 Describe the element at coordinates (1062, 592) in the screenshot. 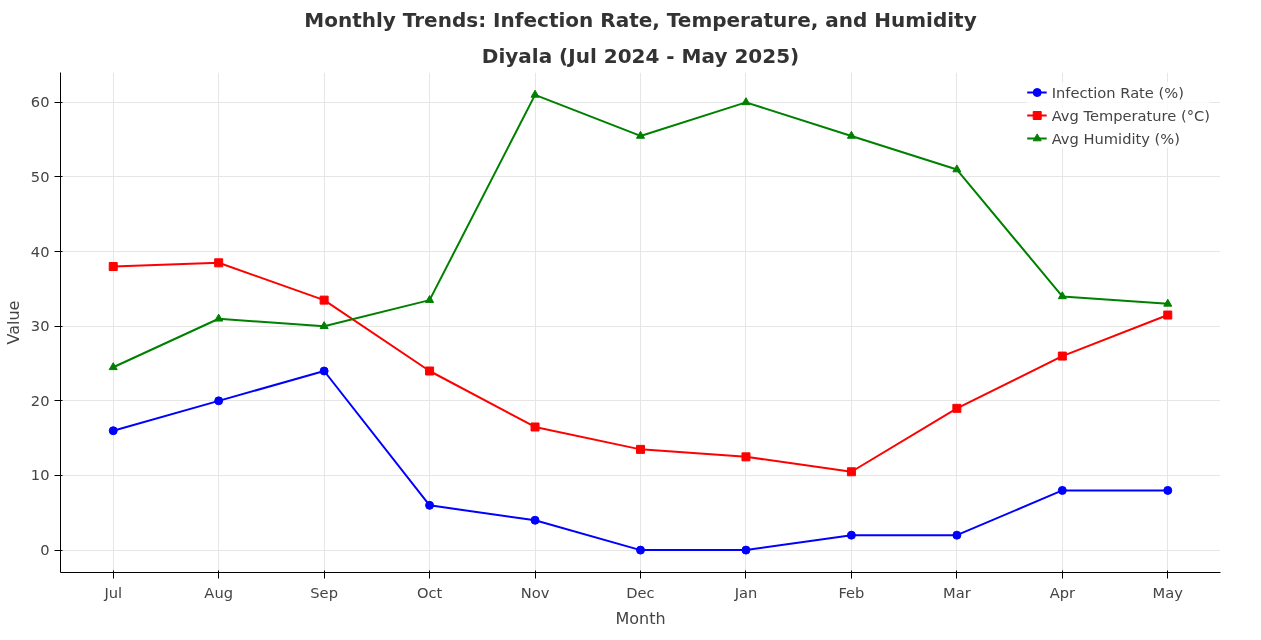

I see `x-tick-label: Apr` at that location.